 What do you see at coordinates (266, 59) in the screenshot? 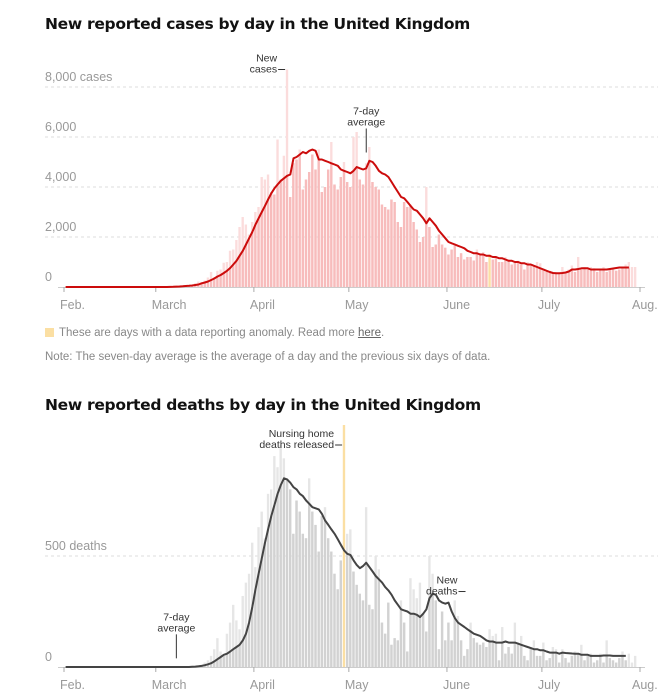
I see `annotation-label: New` at bounding box center [266, 59].